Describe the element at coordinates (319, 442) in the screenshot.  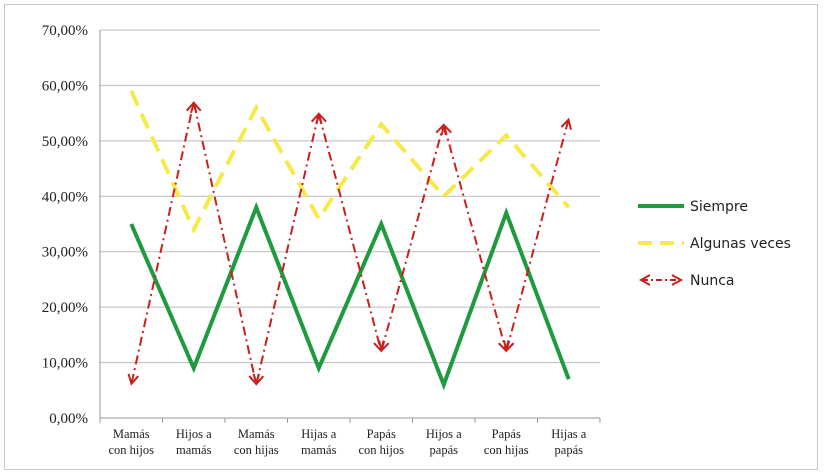
I see `x-tick-label: Hijas a mamás` at that location.